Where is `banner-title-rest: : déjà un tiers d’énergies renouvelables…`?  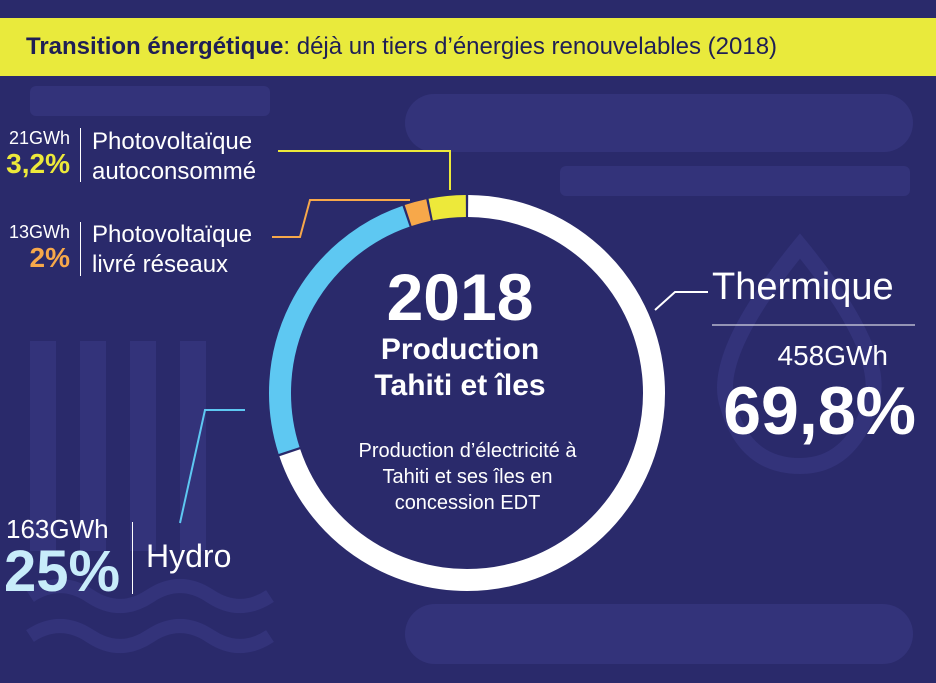
banner-title-rest: : déjà un tiers d’énergies renouvelables… is located at coordinates (530, 46).